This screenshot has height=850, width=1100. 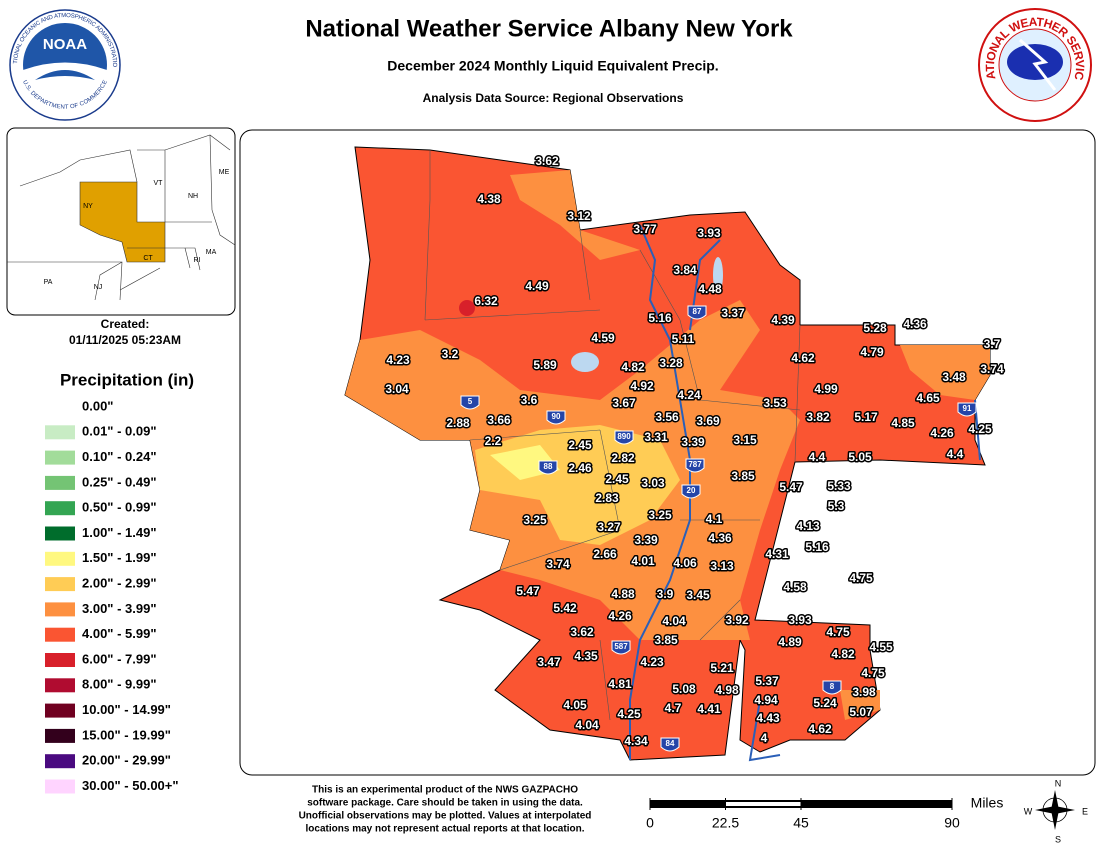 What do you see at coordinates (587, 725) in the screenshot?
I see `observation: 4.04` at bounding box center [587, 725].